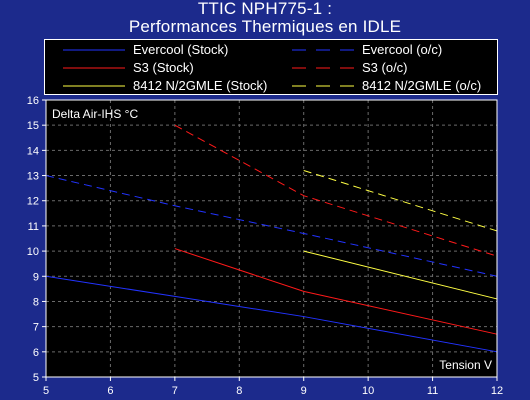  Describe the element at coordinates (432, 391) in the screenshot. I see `x-tick-label: 11` at that location.